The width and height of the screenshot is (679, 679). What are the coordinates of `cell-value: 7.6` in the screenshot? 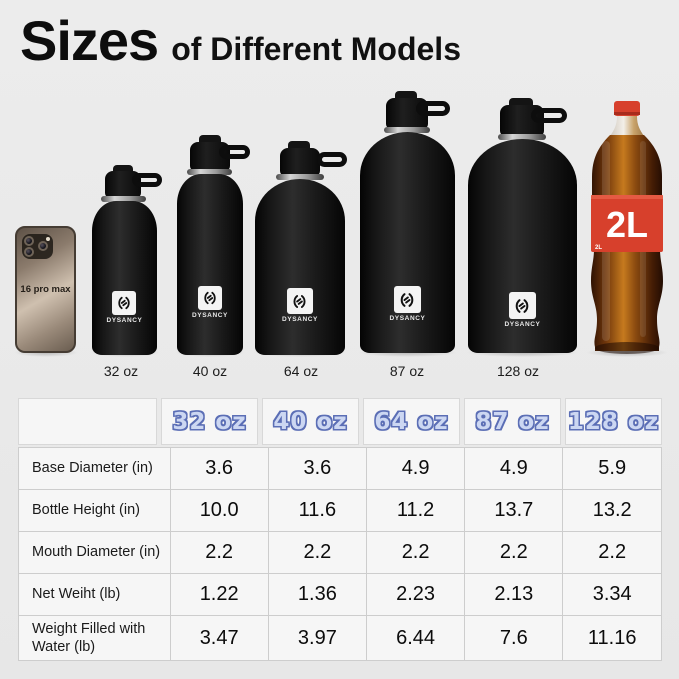 It's located at (514, 638).